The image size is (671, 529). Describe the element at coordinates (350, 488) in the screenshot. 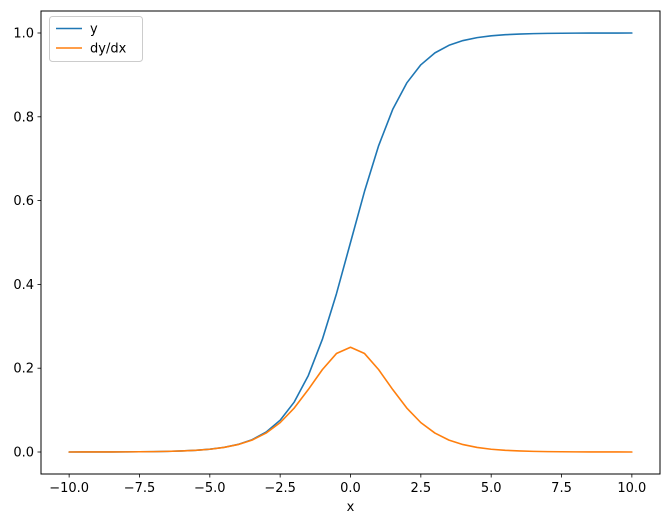

I see `x-tick-label: 0.0` at that location.